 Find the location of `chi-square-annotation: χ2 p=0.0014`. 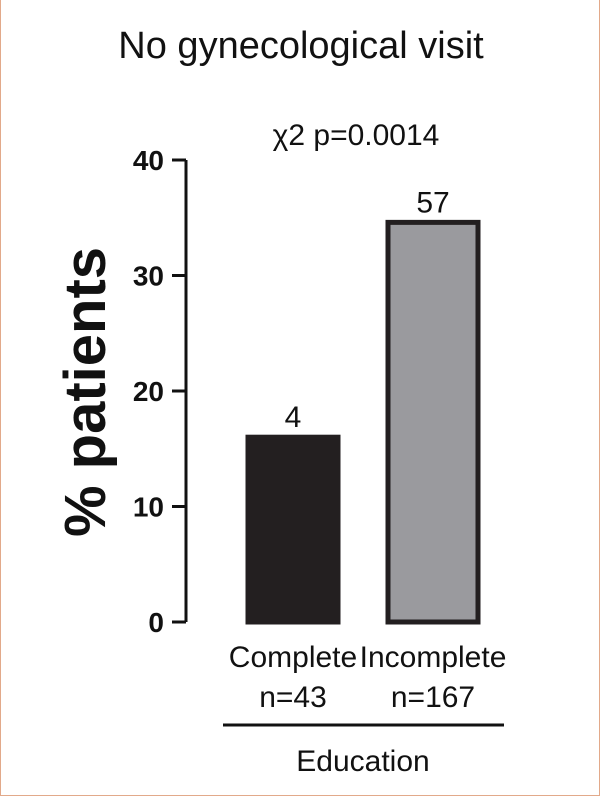

chi-square-annotation: χ2 p=0.0014 is located at coordinates (356, 135).